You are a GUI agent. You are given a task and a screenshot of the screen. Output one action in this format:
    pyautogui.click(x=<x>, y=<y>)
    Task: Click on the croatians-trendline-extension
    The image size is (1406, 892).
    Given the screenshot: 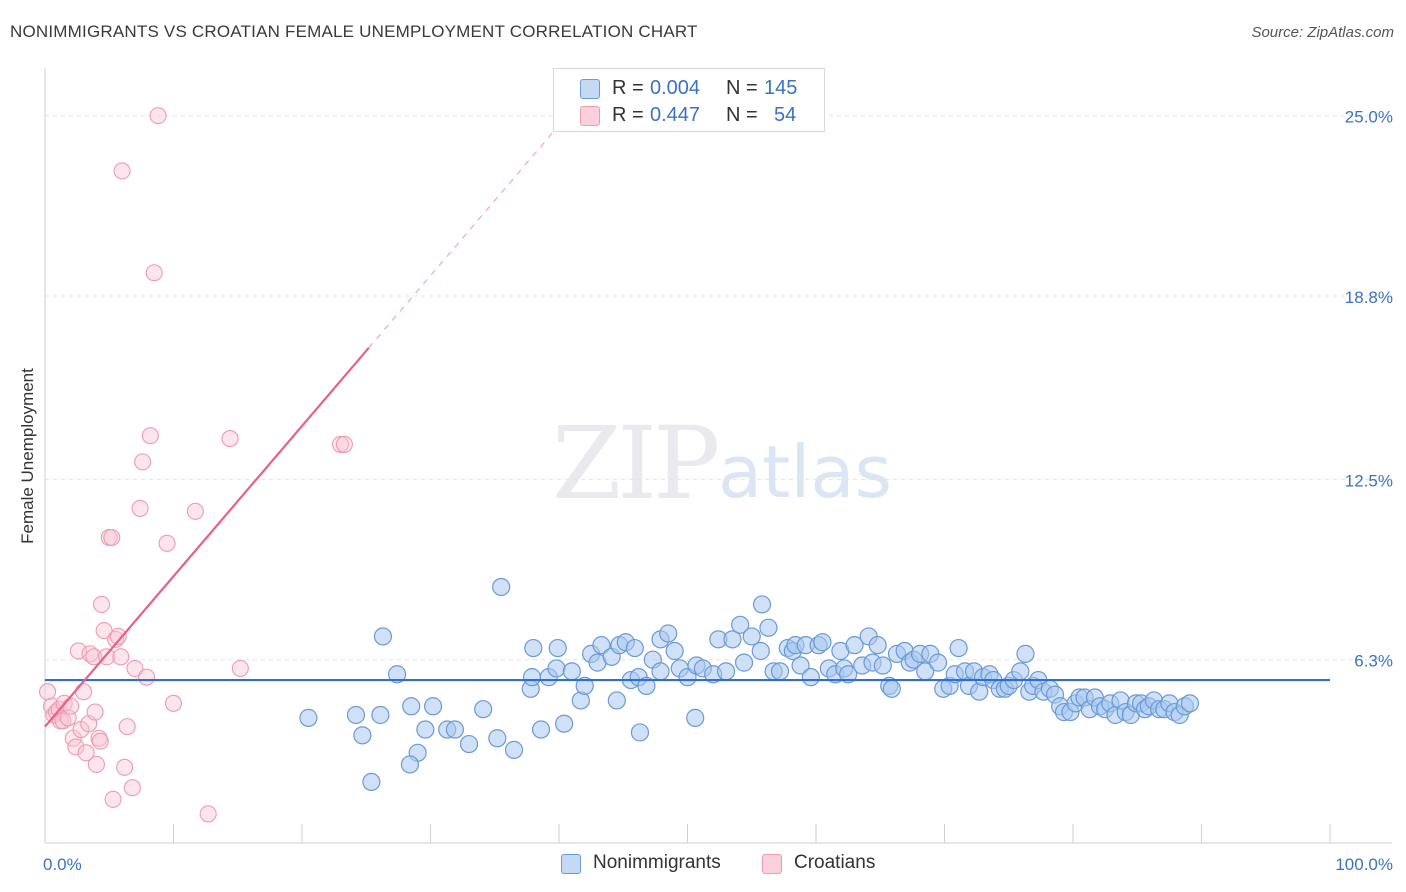 What is the action you would take?
    pyautogui.click(x=477, y=221)
    